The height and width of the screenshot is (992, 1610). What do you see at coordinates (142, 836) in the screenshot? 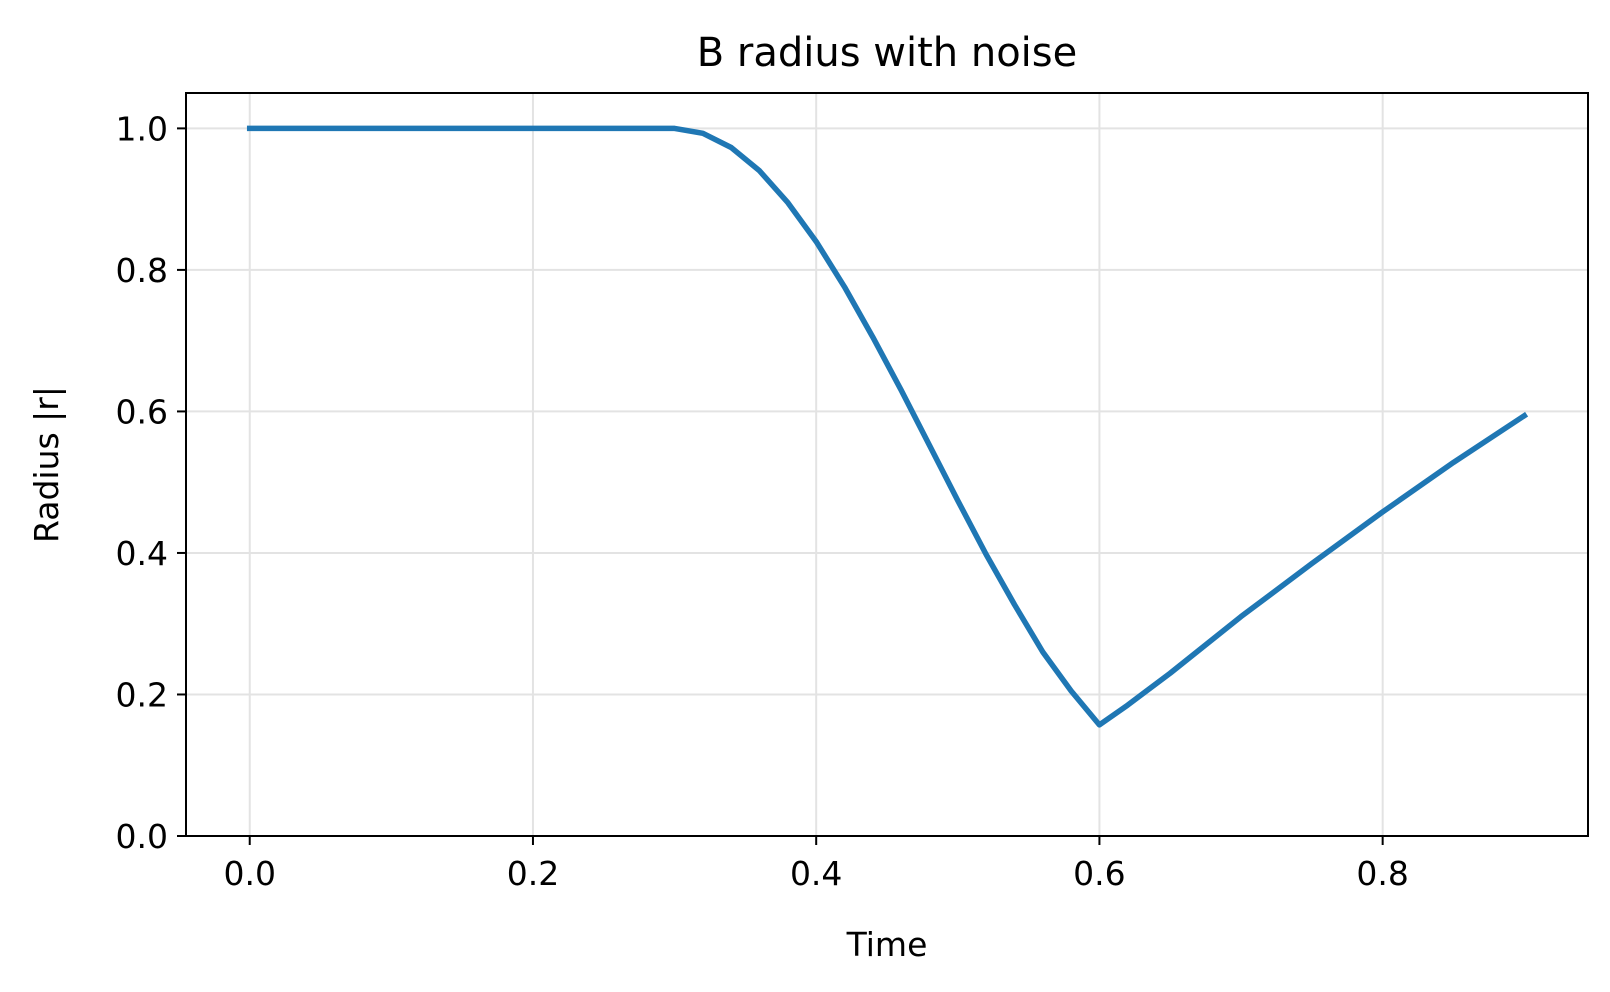
I see `y-tick-label-0: 0.0` at bounding box center [142, 836].